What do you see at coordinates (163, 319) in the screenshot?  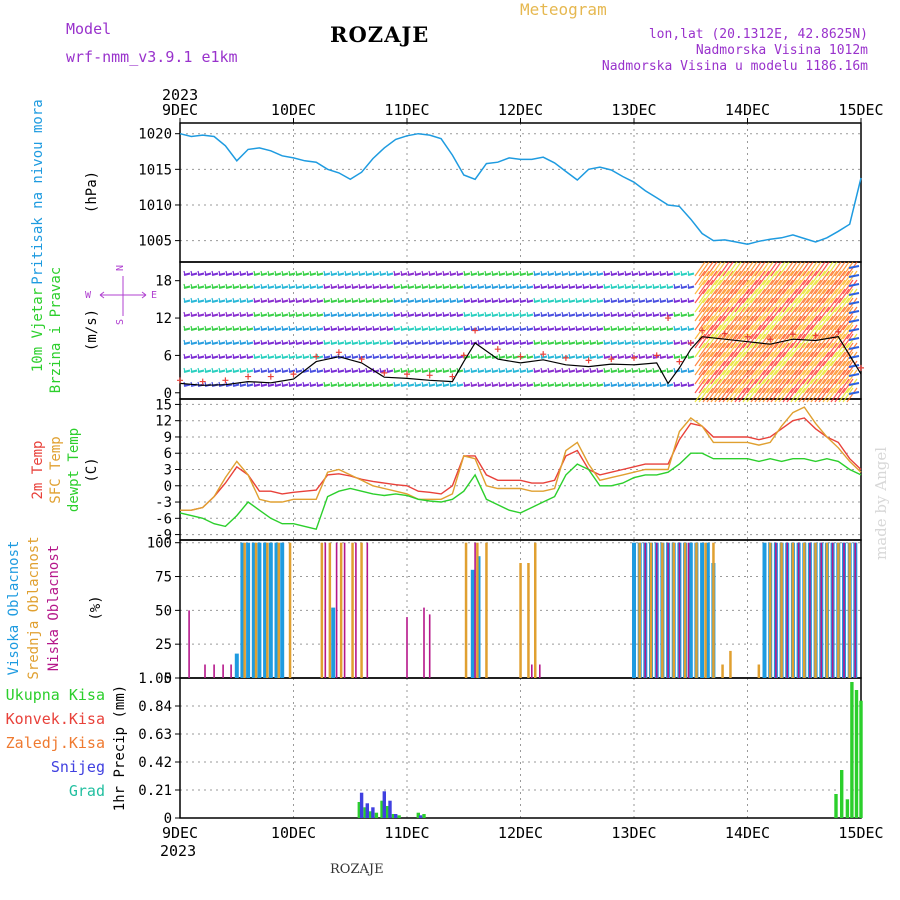 I see `y-tick-label: 12` at bounding box center [163, 319].